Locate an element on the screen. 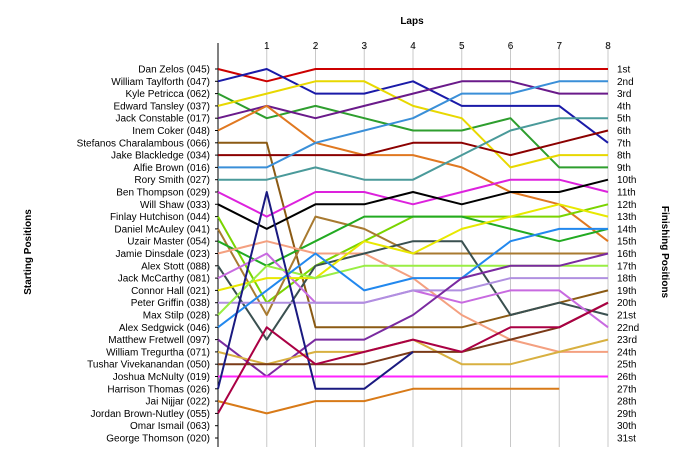  driver-label: Stefanos Charalambous (066) is located at coordinates (143, 143).